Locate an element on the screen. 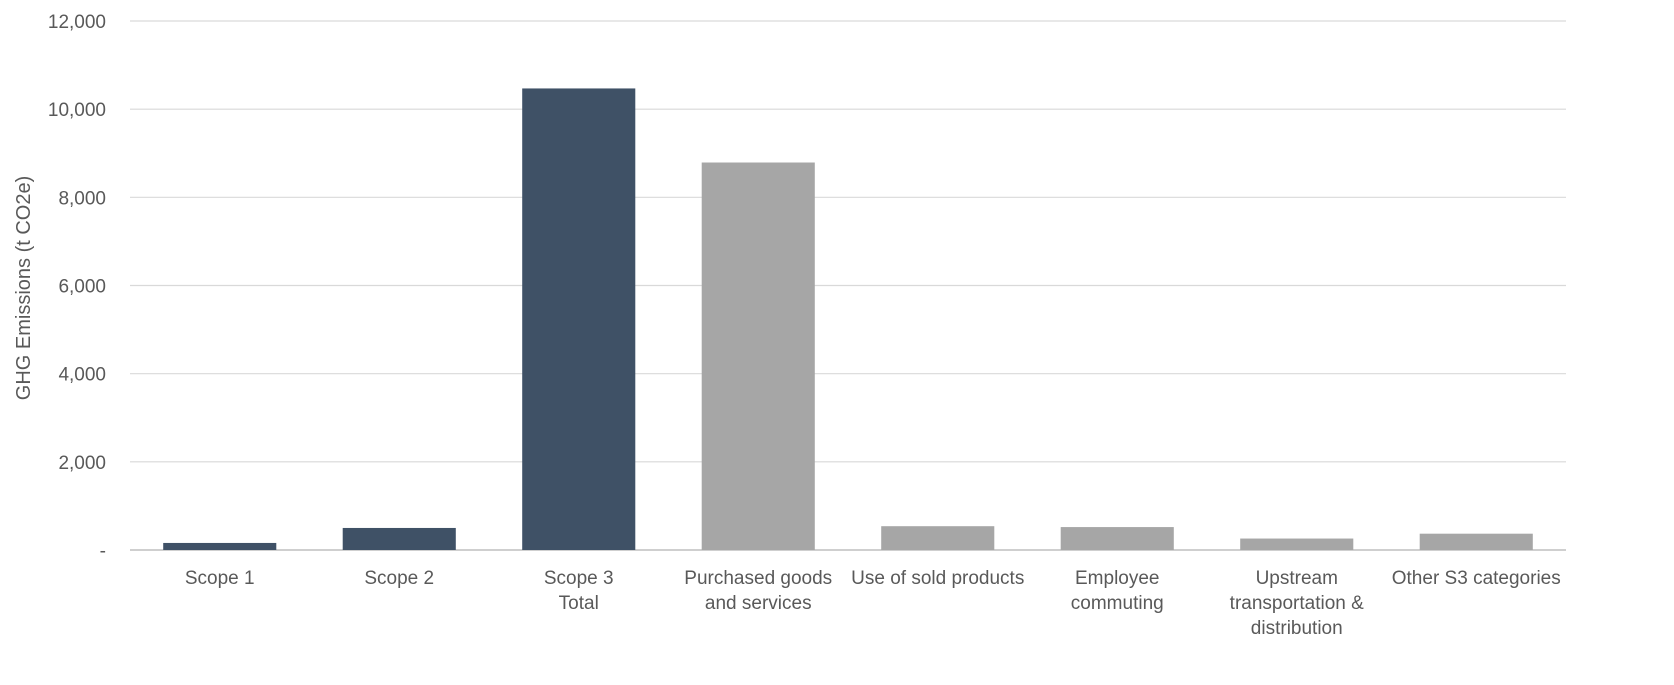 The width and height of the screenshot is (1674, 685). x-category-label: Employee commuting is located at coordinates (1117, 591).